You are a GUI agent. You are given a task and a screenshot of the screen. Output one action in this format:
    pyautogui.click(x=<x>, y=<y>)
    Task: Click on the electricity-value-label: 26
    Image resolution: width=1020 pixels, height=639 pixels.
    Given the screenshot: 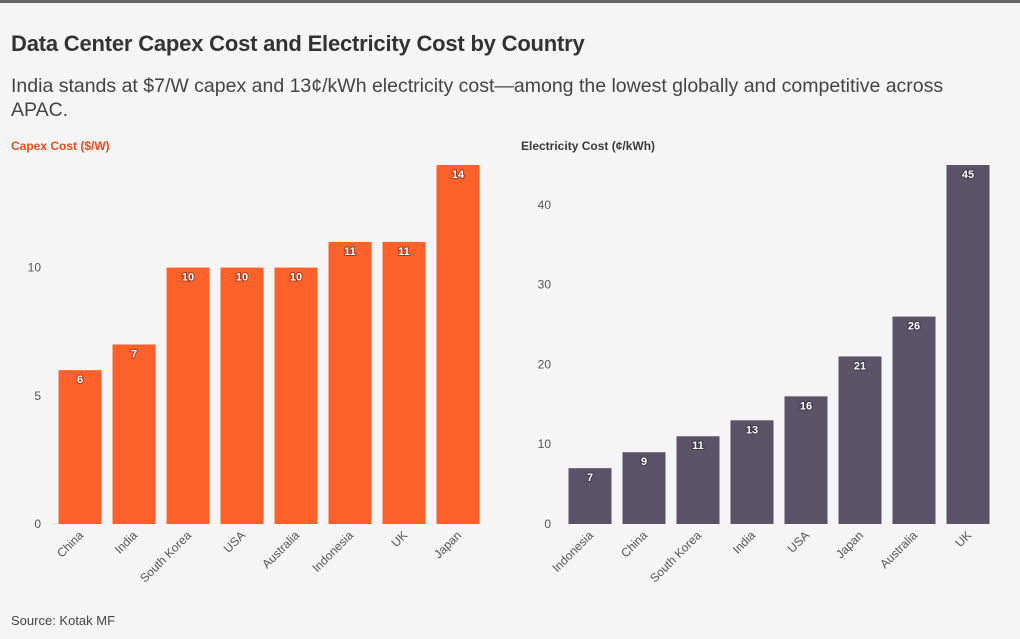 What is the action you would take?
    pyautogui.click(x=914, y=327)
    